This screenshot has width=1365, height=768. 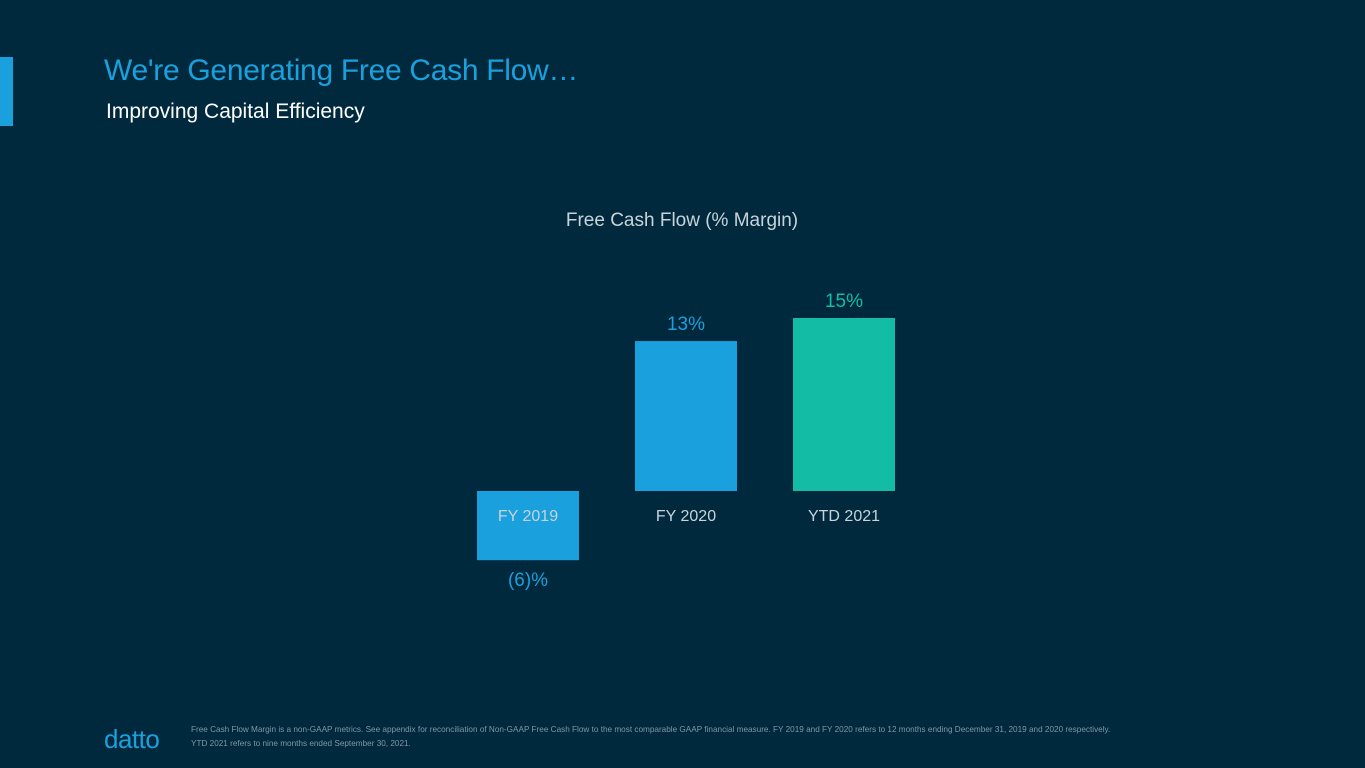 I want to click on data-label: 15%, so click(x=844, y=301).